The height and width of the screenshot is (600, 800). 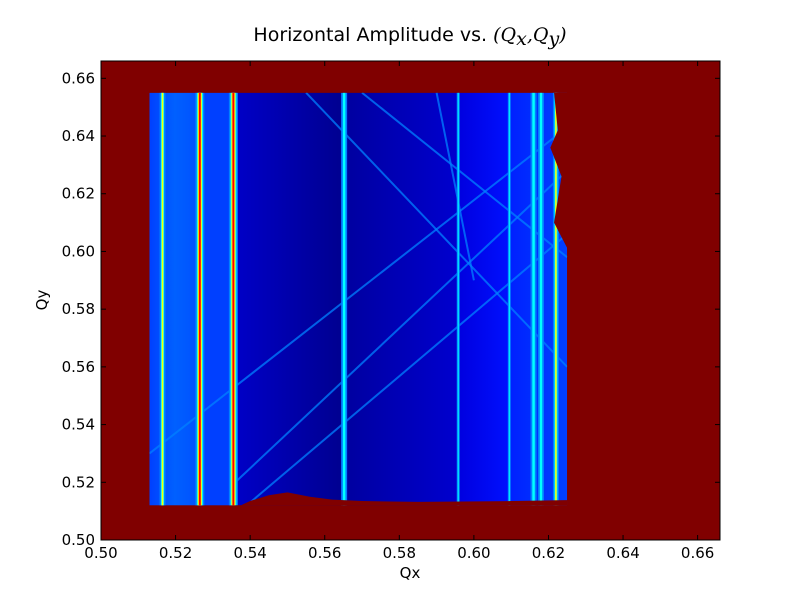 I want to click on chart-title: Horizontal Amplitude vs. (Qx,Qy), so click(x=409, y=37).